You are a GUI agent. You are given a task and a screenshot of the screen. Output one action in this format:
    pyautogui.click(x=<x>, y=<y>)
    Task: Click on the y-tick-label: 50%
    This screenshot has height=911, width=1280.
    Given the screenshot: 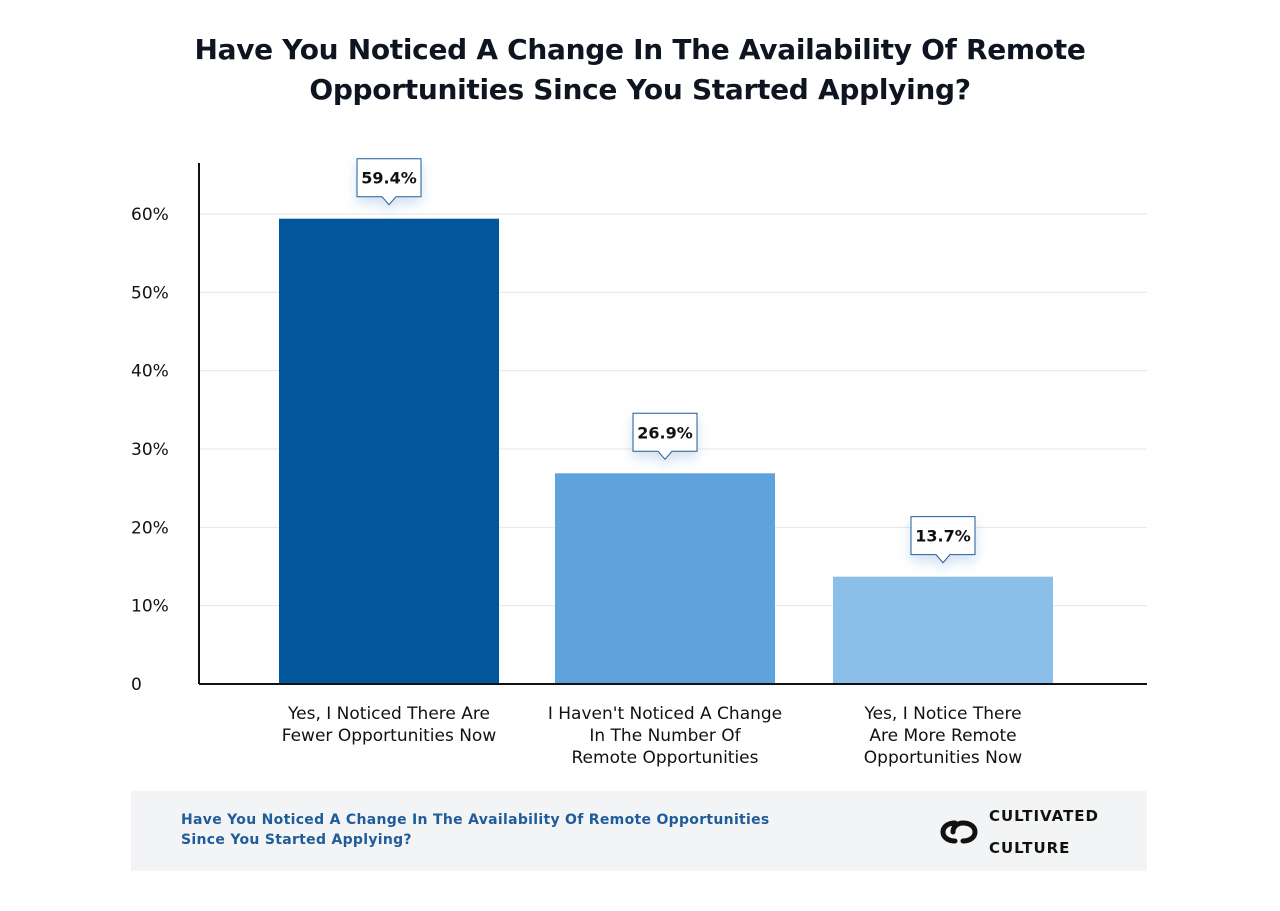 What is the action you would take?
    pyautogui.click(x=150, y=293)
    